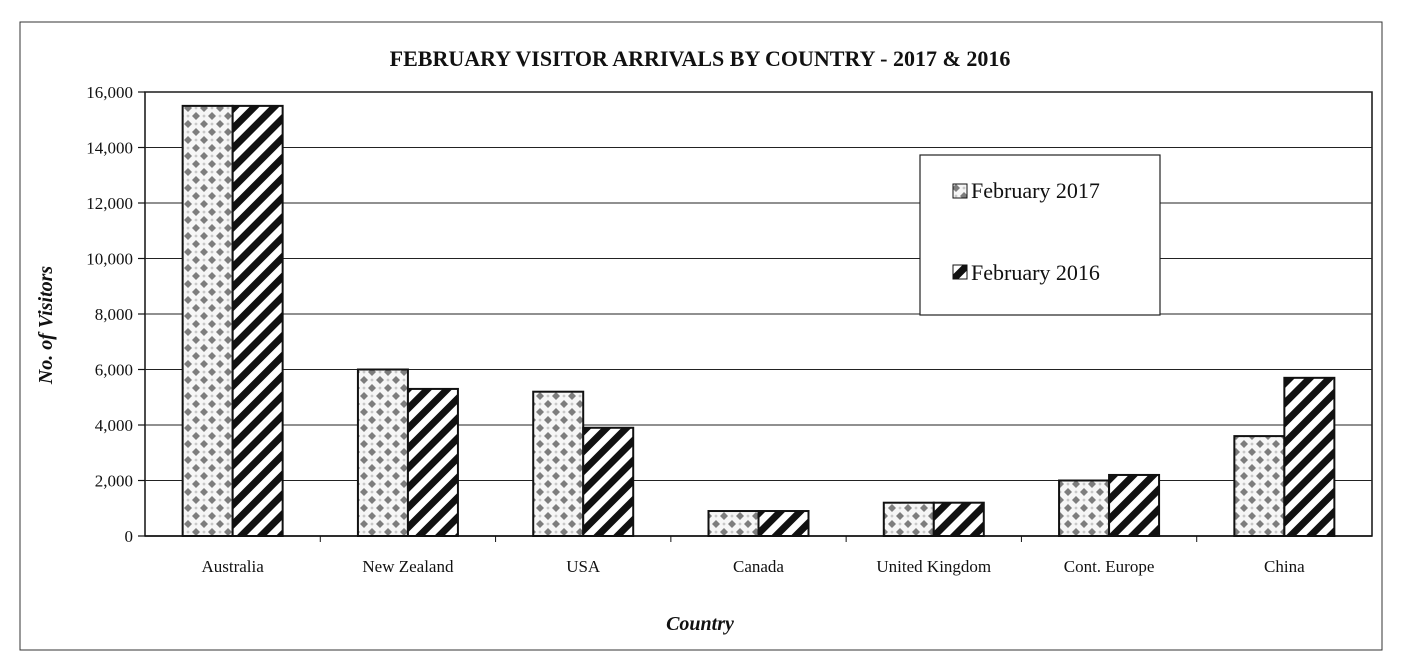 The width and height of the screenshot is (1402, 666). Describe the element at coordinates (114, 314) in the screenshot. I see `y-tick-label-8000: 8,000` at that location.